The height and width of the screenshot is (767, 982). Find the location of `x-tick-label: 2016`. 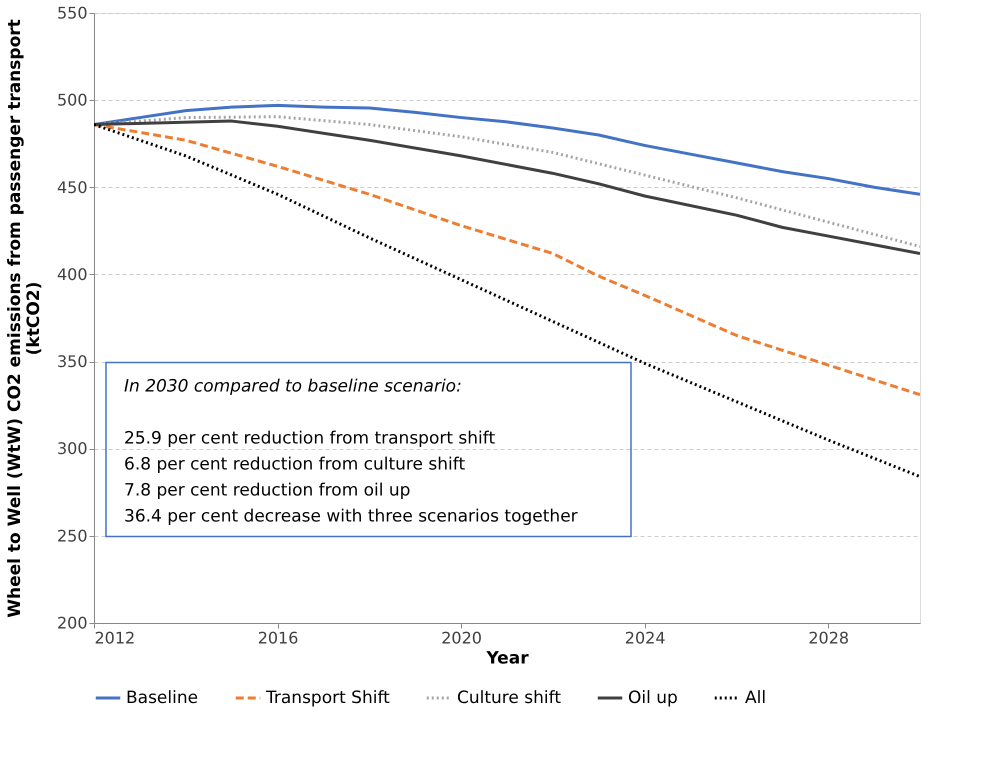

x-tick-label: 2016 is located at coordinates (278, 638).